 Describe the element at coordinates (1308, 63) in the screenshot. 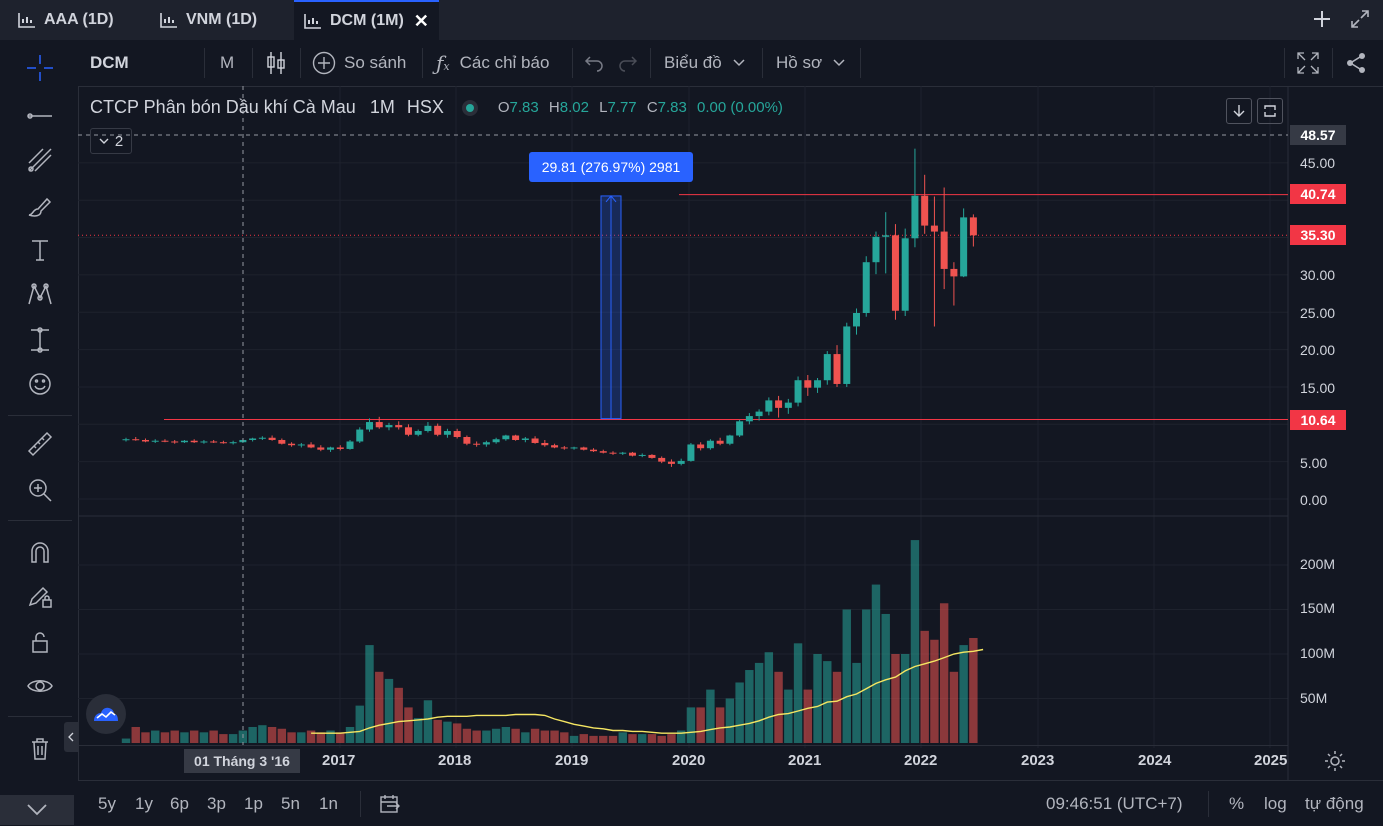

I see `fullscreen-chart-button` at that location.